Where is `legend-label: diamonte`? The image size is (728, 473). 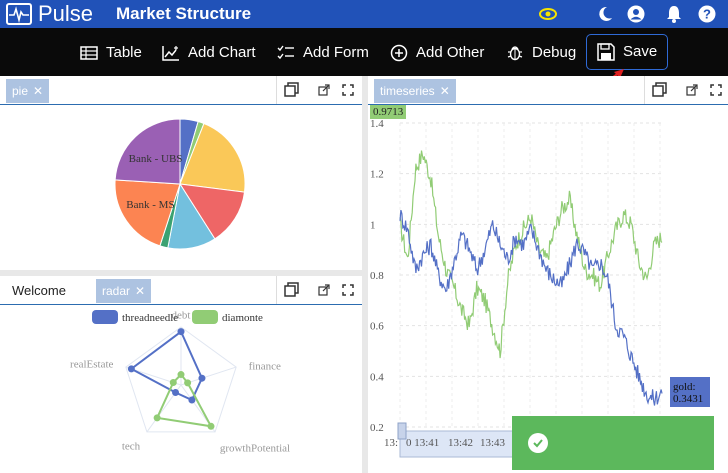
legend-label: diamonte is located at coordinates (242, 318).